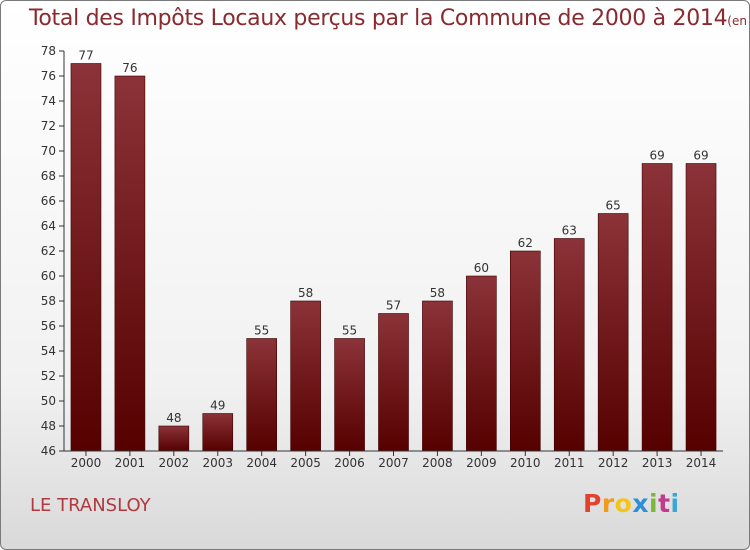  What do you see at coordinates (613, 206) in the screenshot?
I see `bar-value-label: 65` at bounding box center [613, 206].